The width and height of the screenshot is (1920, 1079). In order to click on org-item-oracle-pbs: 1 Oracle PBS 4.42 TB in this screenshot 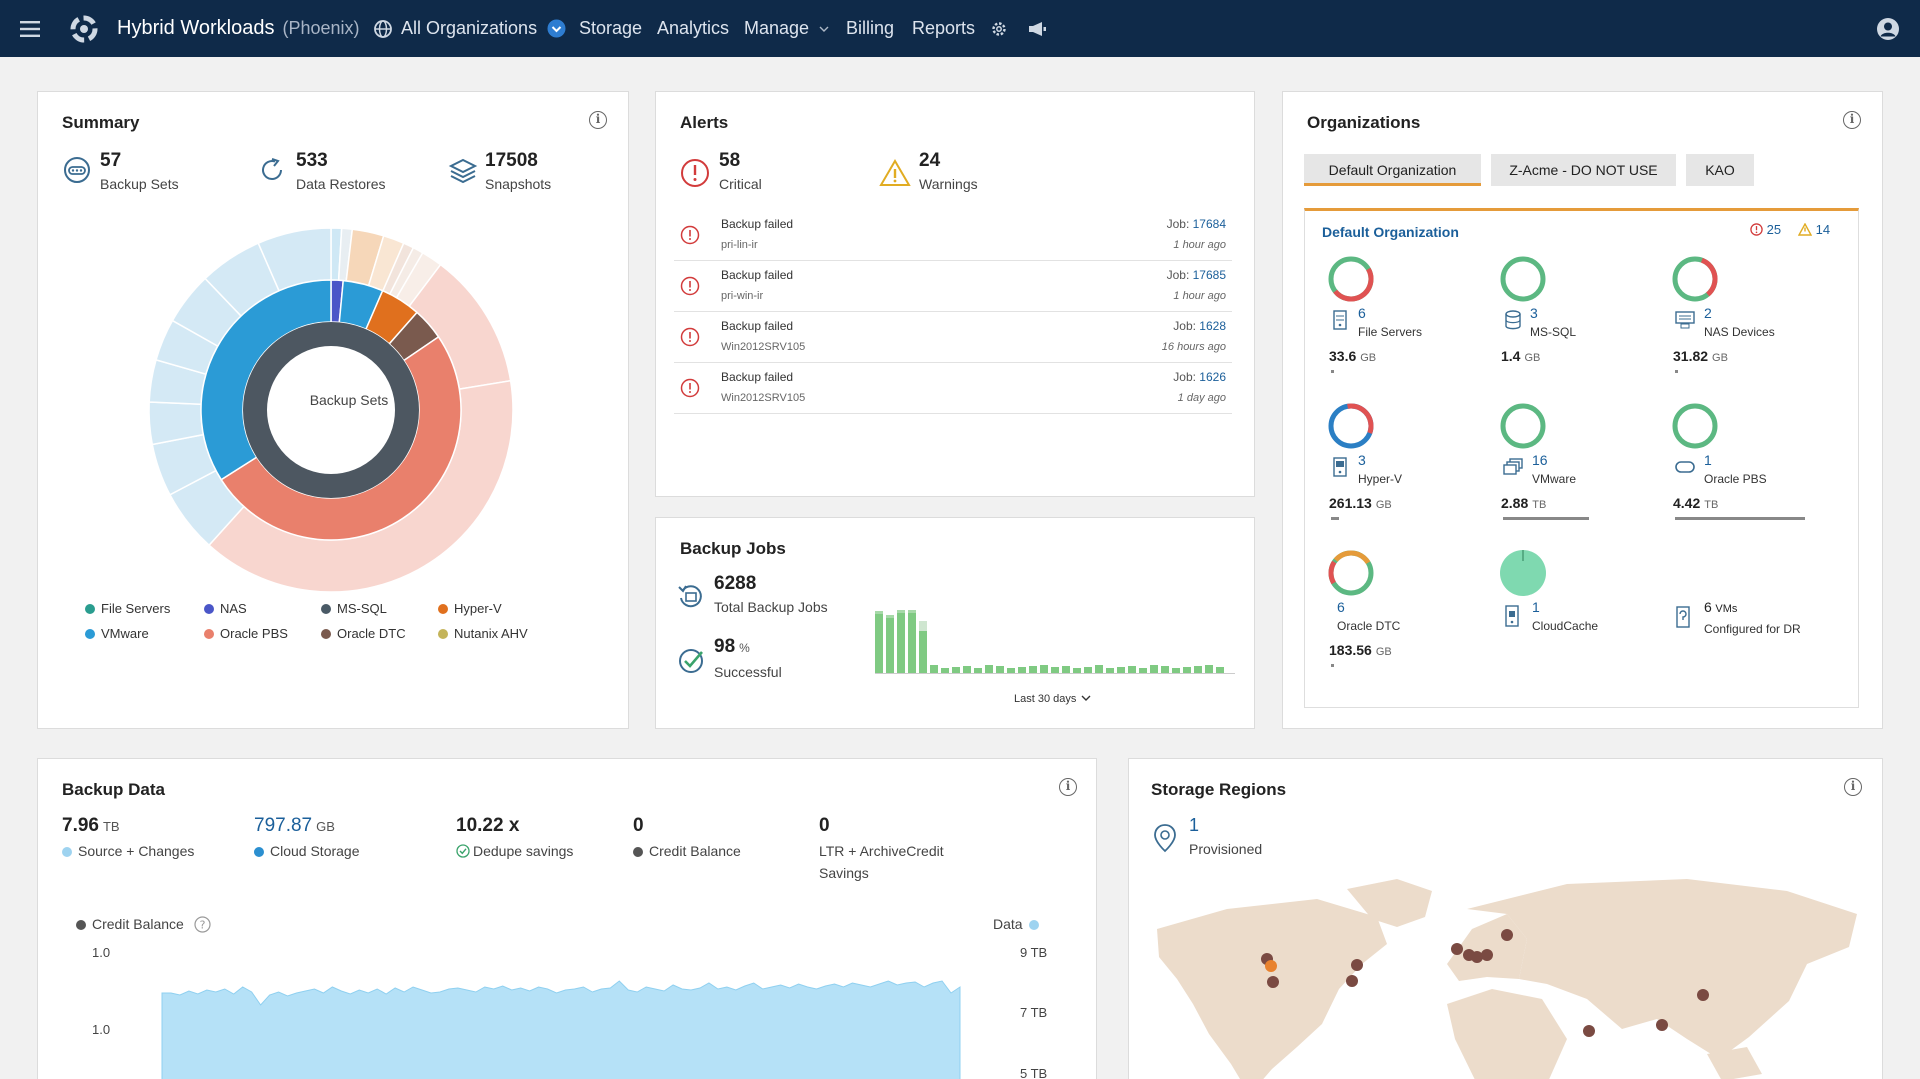, I will do `click(1756, 472)`.